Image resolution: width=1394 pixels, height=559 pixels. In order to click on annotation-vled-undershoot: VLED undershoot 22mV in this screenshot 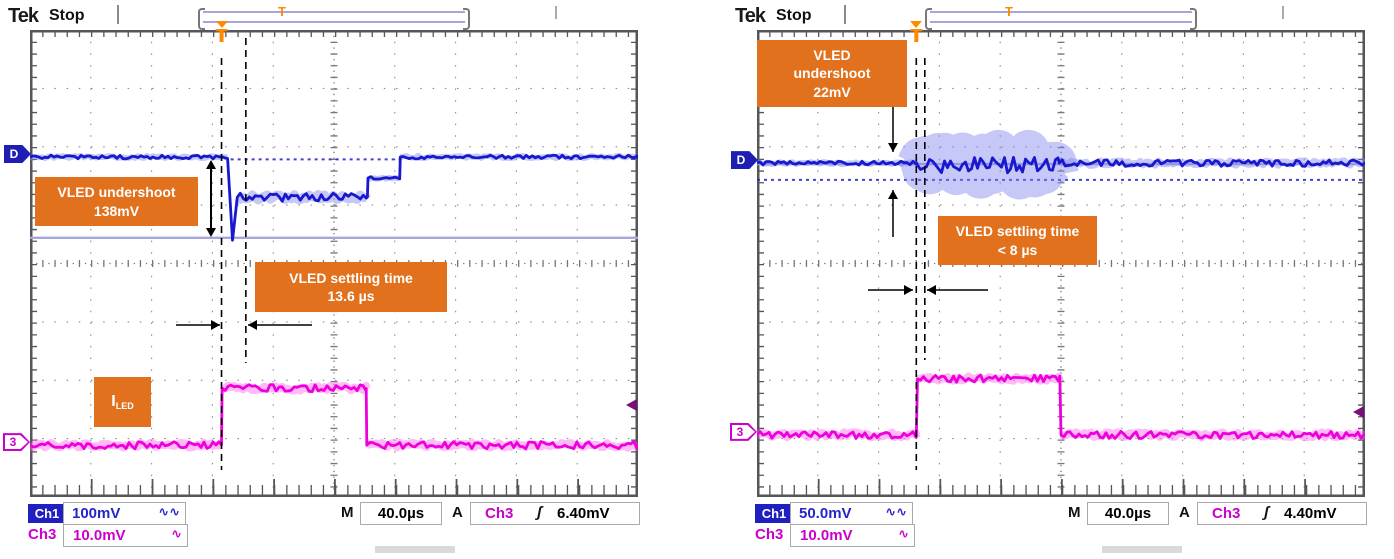, I will do `click(832, 73)`.